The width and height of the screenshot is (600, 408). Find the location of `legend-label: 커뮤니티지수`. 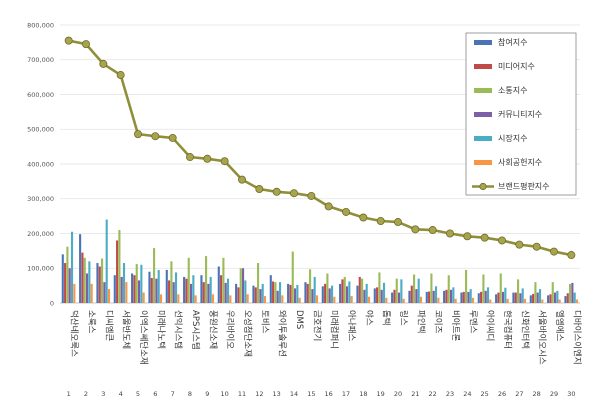

legend-label: 커뮤니티지수 is located at coordinates (520, 114).